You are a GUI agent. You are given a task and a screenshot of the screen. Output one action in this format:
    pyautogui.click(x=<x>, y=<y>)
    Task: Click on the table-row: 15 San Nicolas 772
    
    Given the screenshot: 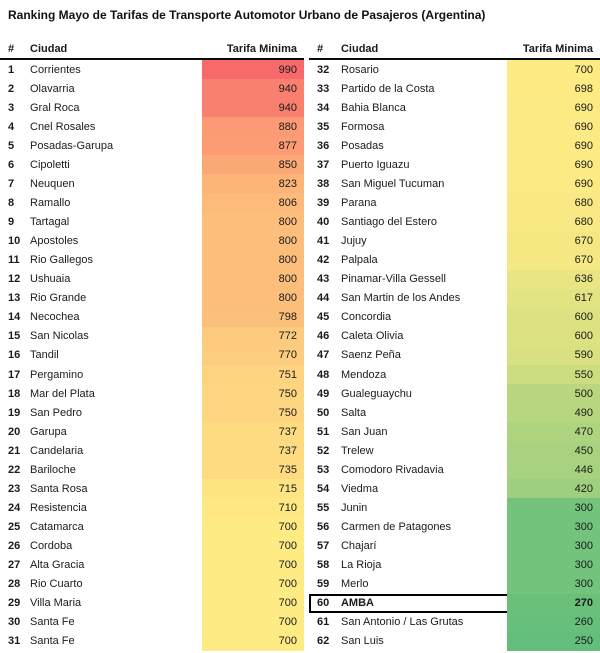 What is the action you would take?
    pyautogui.click(x=152, y=336)
    